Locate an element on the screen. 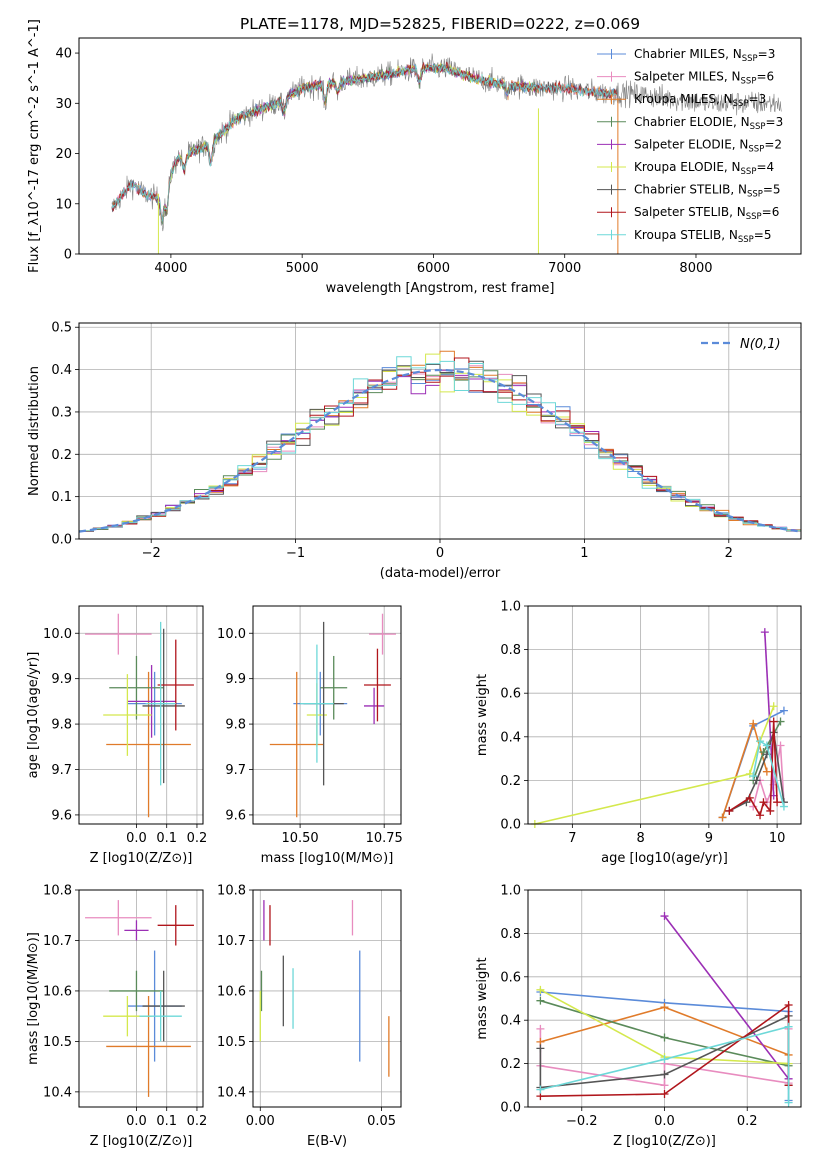 The height and width of the screenshot is (1170, 819). y-tick-label: 9.8 is located at coordinates (235, 725).